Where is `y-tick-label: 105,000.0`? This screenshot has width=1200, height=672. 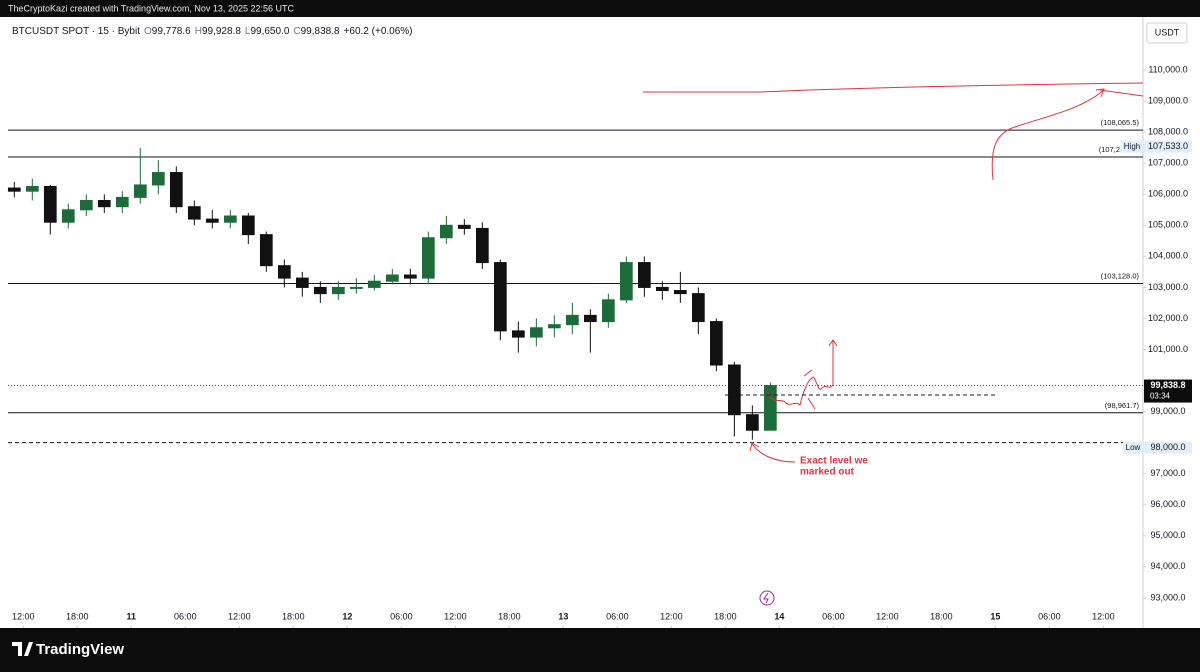
y-tick-label: 105,000.0 is located at coordinates (1168, 225).